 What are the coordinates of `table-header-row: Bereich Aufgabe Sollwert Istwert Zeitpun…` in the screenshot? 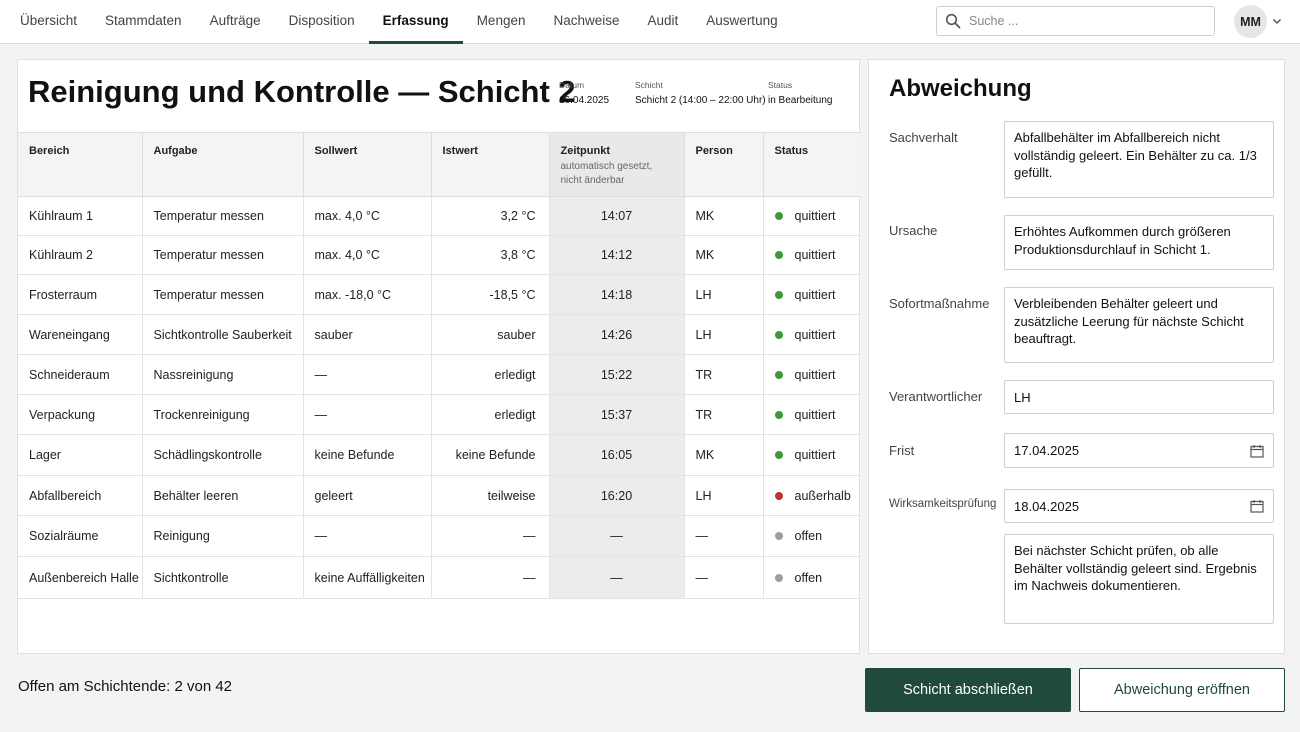 It's located at (439, 164).